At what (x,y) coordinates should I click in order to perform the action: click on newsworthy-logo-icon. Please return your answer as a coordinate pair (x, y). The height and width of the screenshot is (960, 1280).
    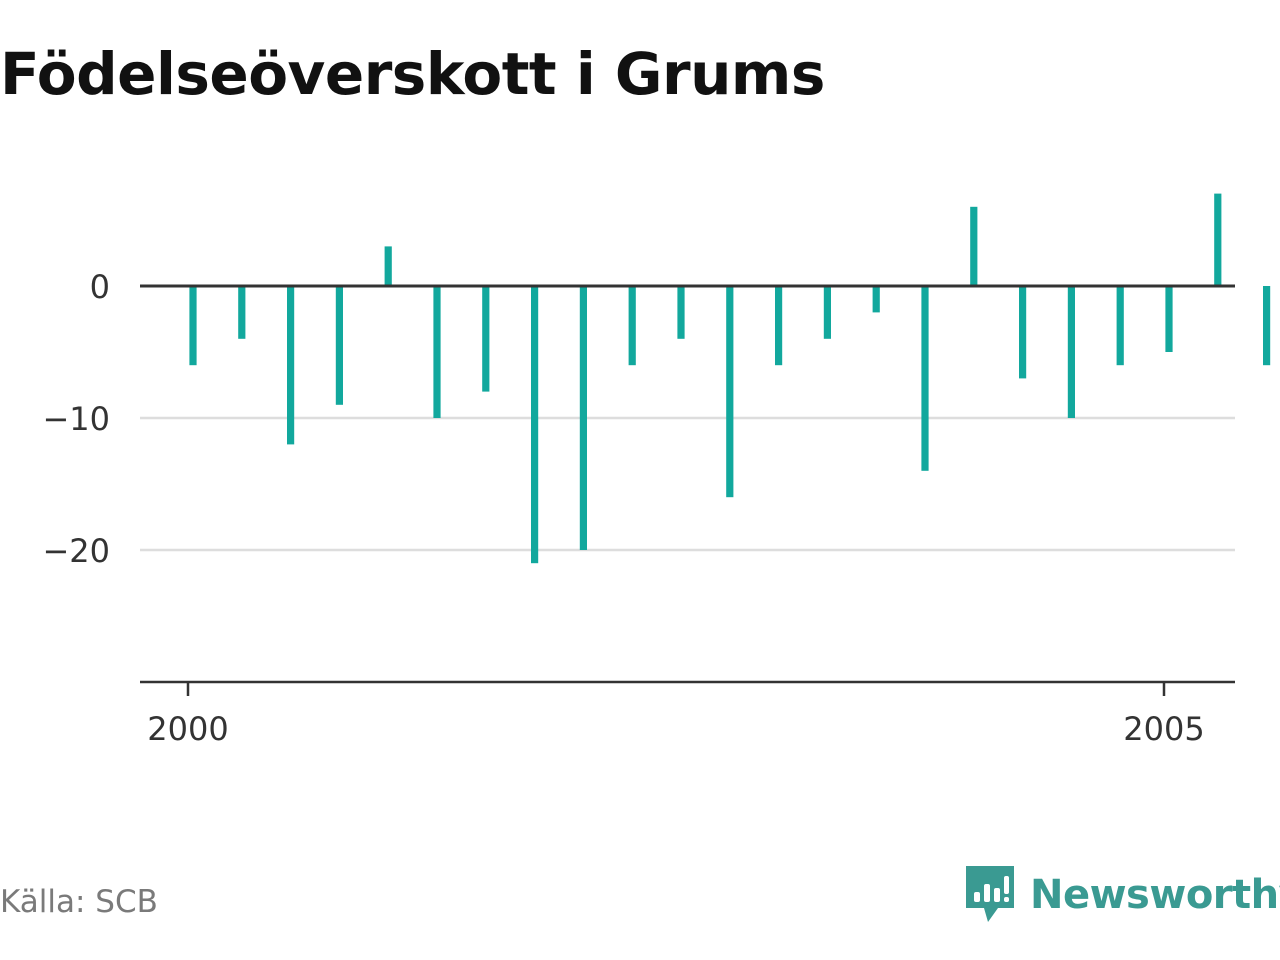
    Looking at the image, I should click on (990, 894).